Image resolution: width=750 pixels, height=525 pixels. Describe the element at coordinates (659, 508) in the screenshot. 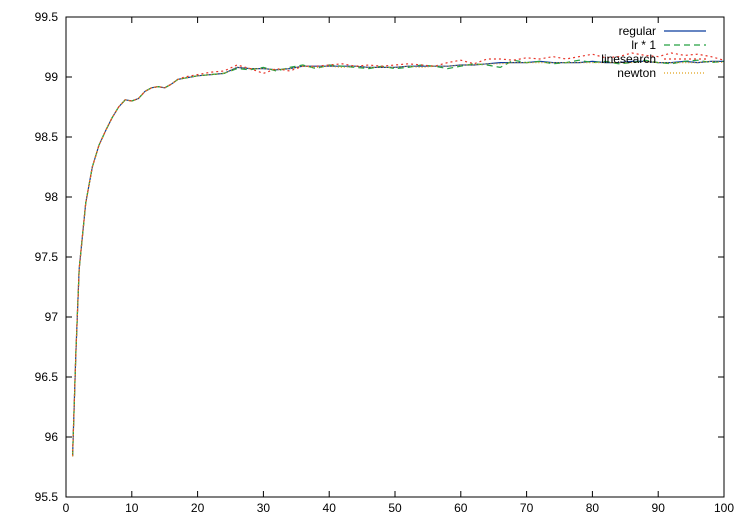

I see `x-tick-label: 90` at that location.